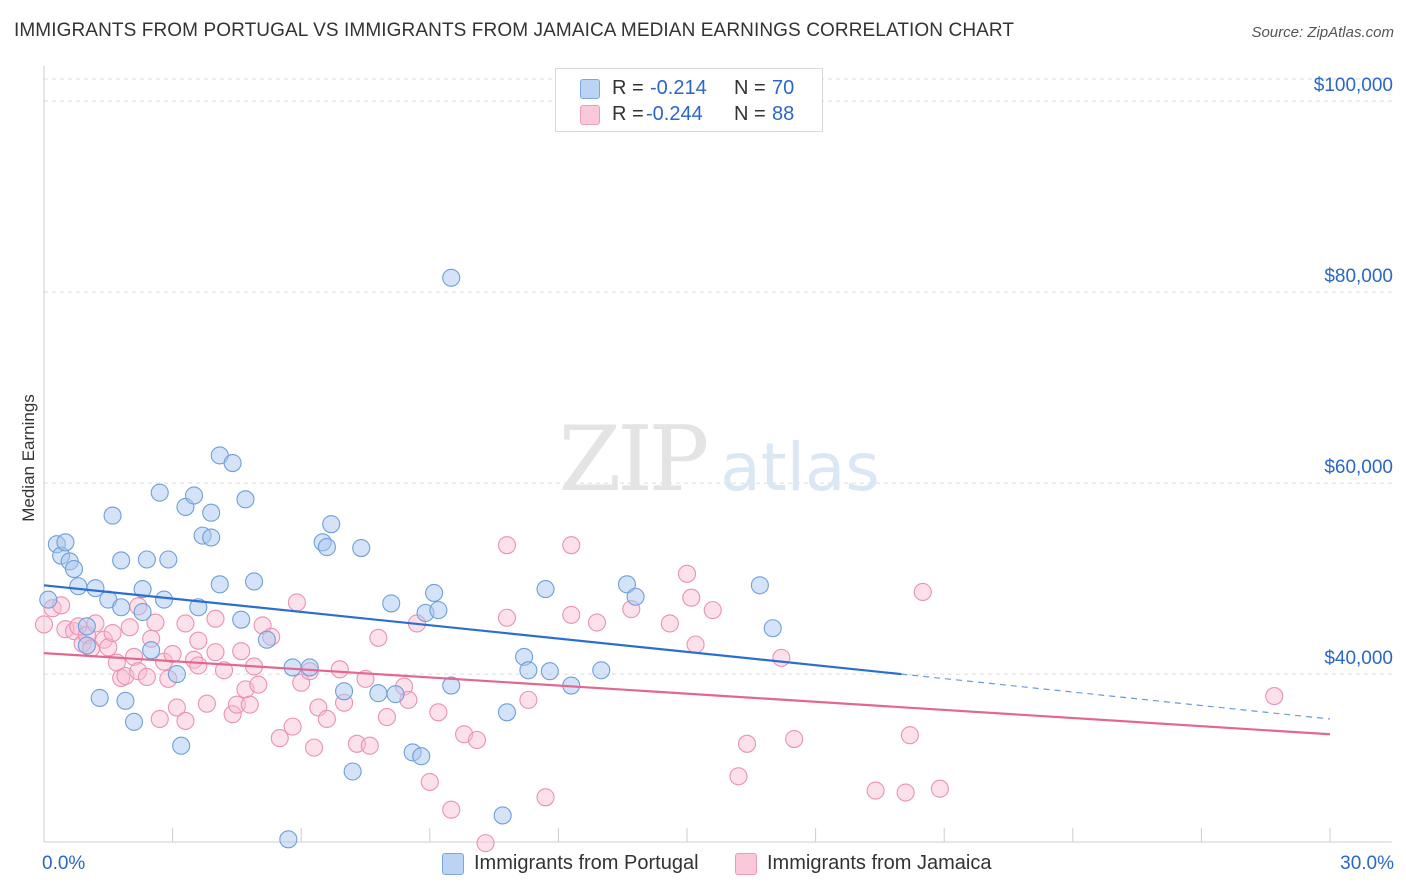 This screenshot has height=892, width=1406. Describe the element at coordinates (879, 863) in the screenshot. I see `bottom-jamaica-label: Immigrants from Jamaica` at that location.